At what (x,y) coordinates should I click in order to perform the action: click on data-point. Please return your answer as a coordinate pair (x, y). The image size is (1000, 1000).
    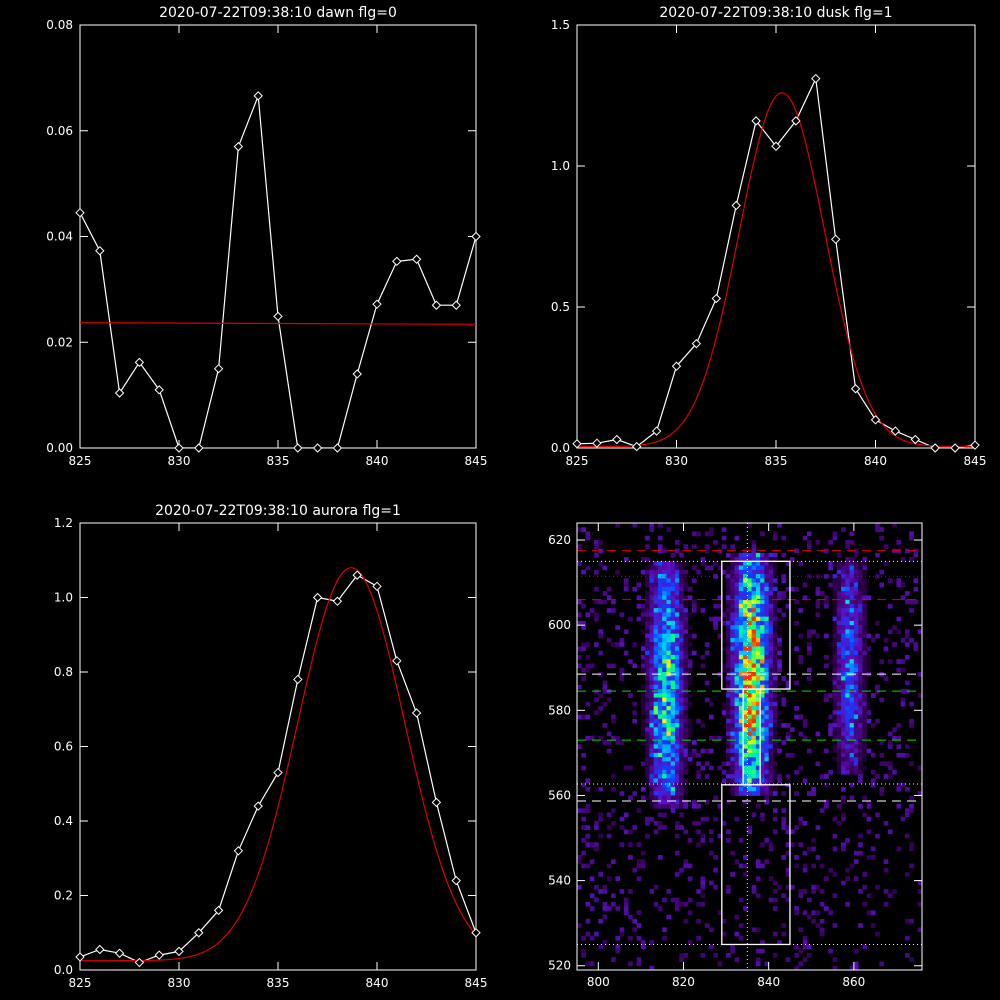
    Looking at the image, I should click on (955, 448).